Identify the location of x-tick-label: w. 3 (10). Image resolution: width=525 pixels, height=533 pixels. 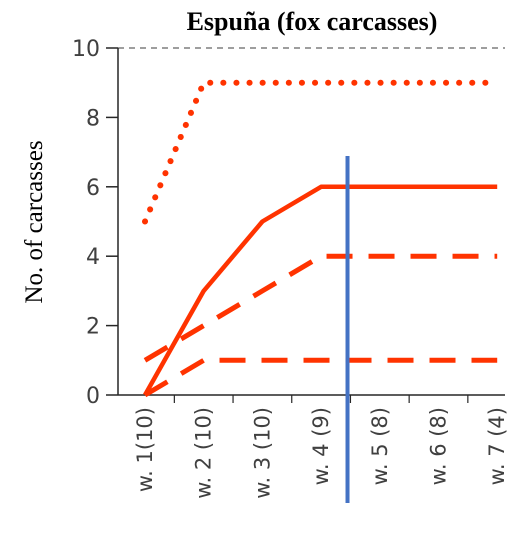
(262, 453).